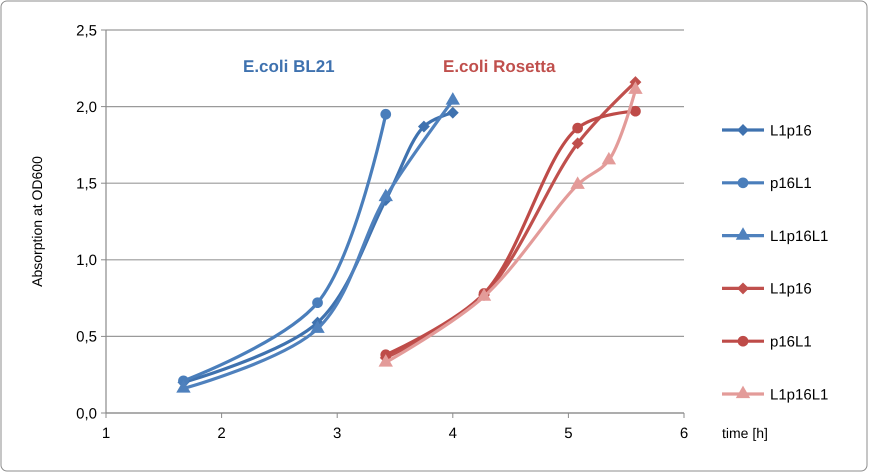 The image size is (870, 474). Describe the element at coordinates (106, 433) in the screenshot. I see `x-tick-label: 1` at that location.